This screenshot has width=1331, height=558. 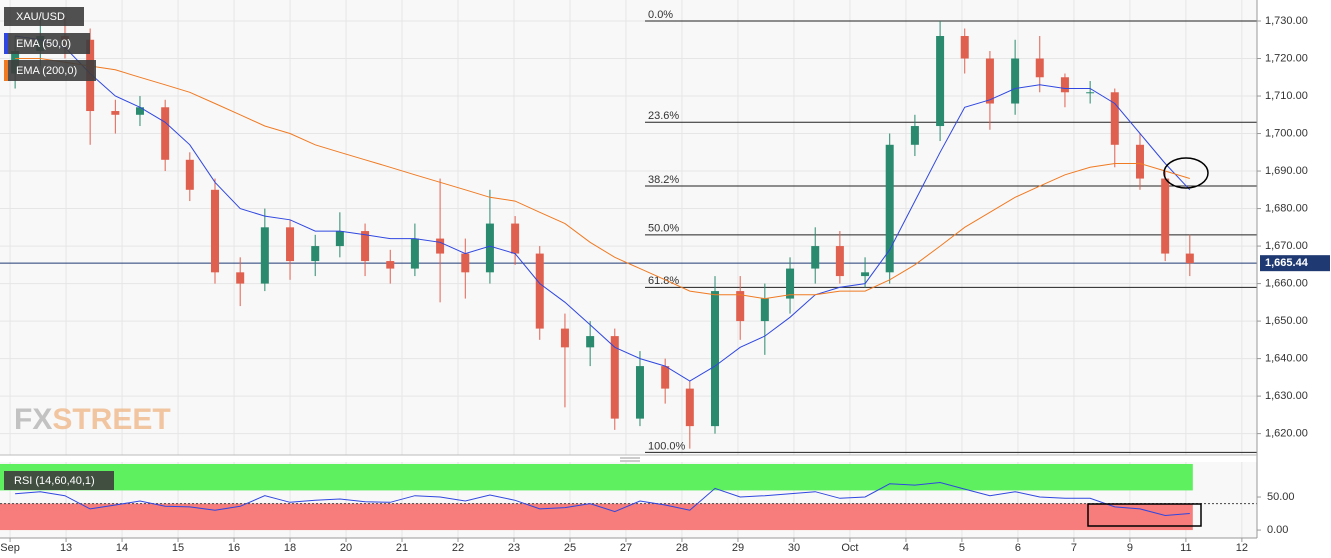 I want to click on x-tick-label: 20, so click(x=346, y=548).